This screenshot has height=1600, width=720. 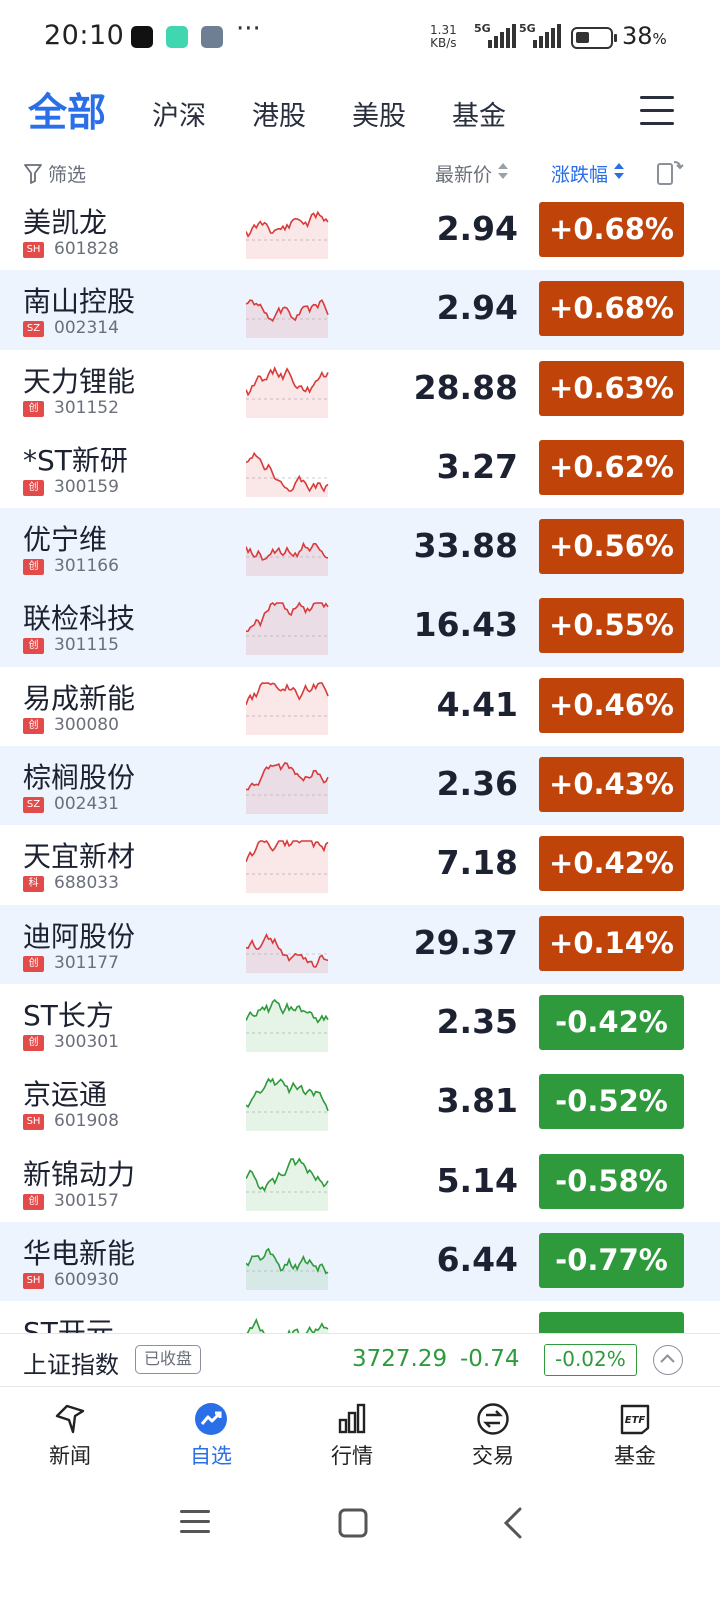 I want to click on sort-by-change: 涨跌幅, so click(x=588, y=173).